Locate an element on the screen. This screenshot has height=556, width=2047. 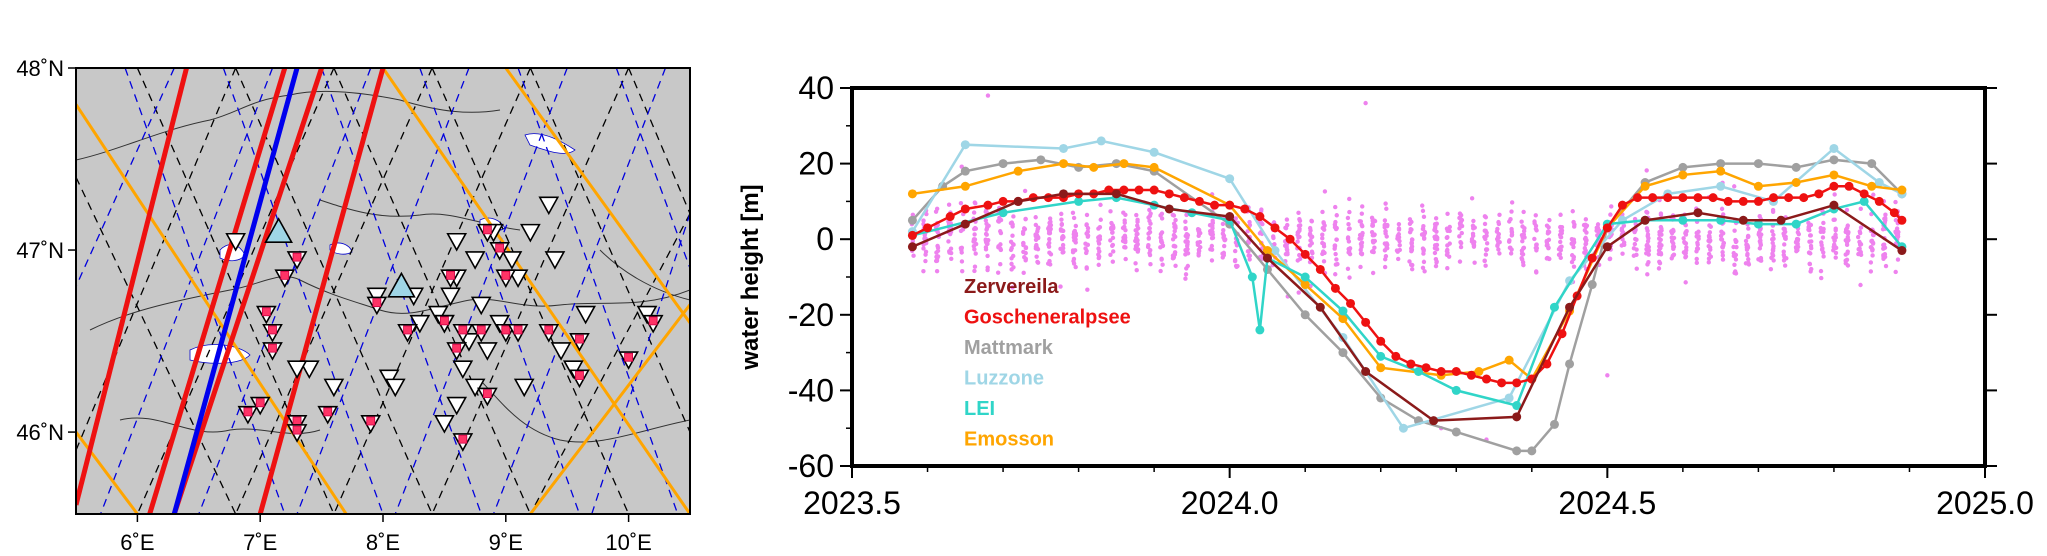
series-point-zervereila is located at coordinates (1743, 220).